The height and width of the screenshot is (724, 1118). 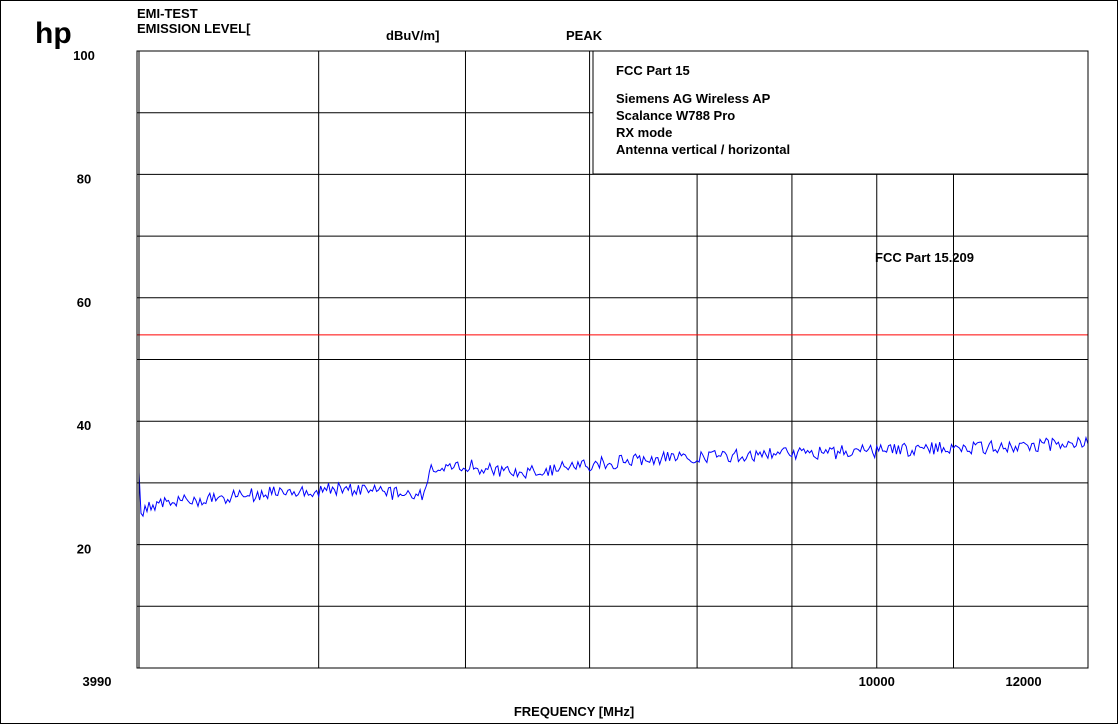 What do you see at coordinates (675, 115) in the screenshot?
I see `info-box-line: Scalance W788 Pro` at bounding box center [675, 115].